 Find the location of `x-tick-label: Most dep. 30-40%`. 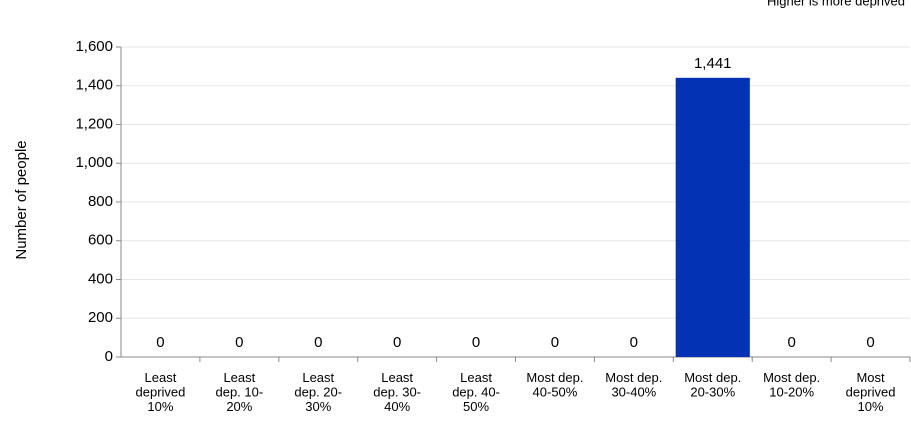

x-tick-label: Most dep. 30-40% is located at coordinates (633, 385).